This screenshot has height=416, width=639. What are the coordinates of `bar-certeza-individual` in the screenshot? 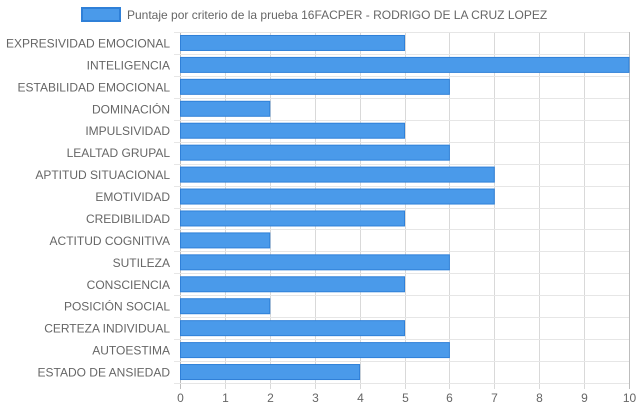 It's located at (292, 328).